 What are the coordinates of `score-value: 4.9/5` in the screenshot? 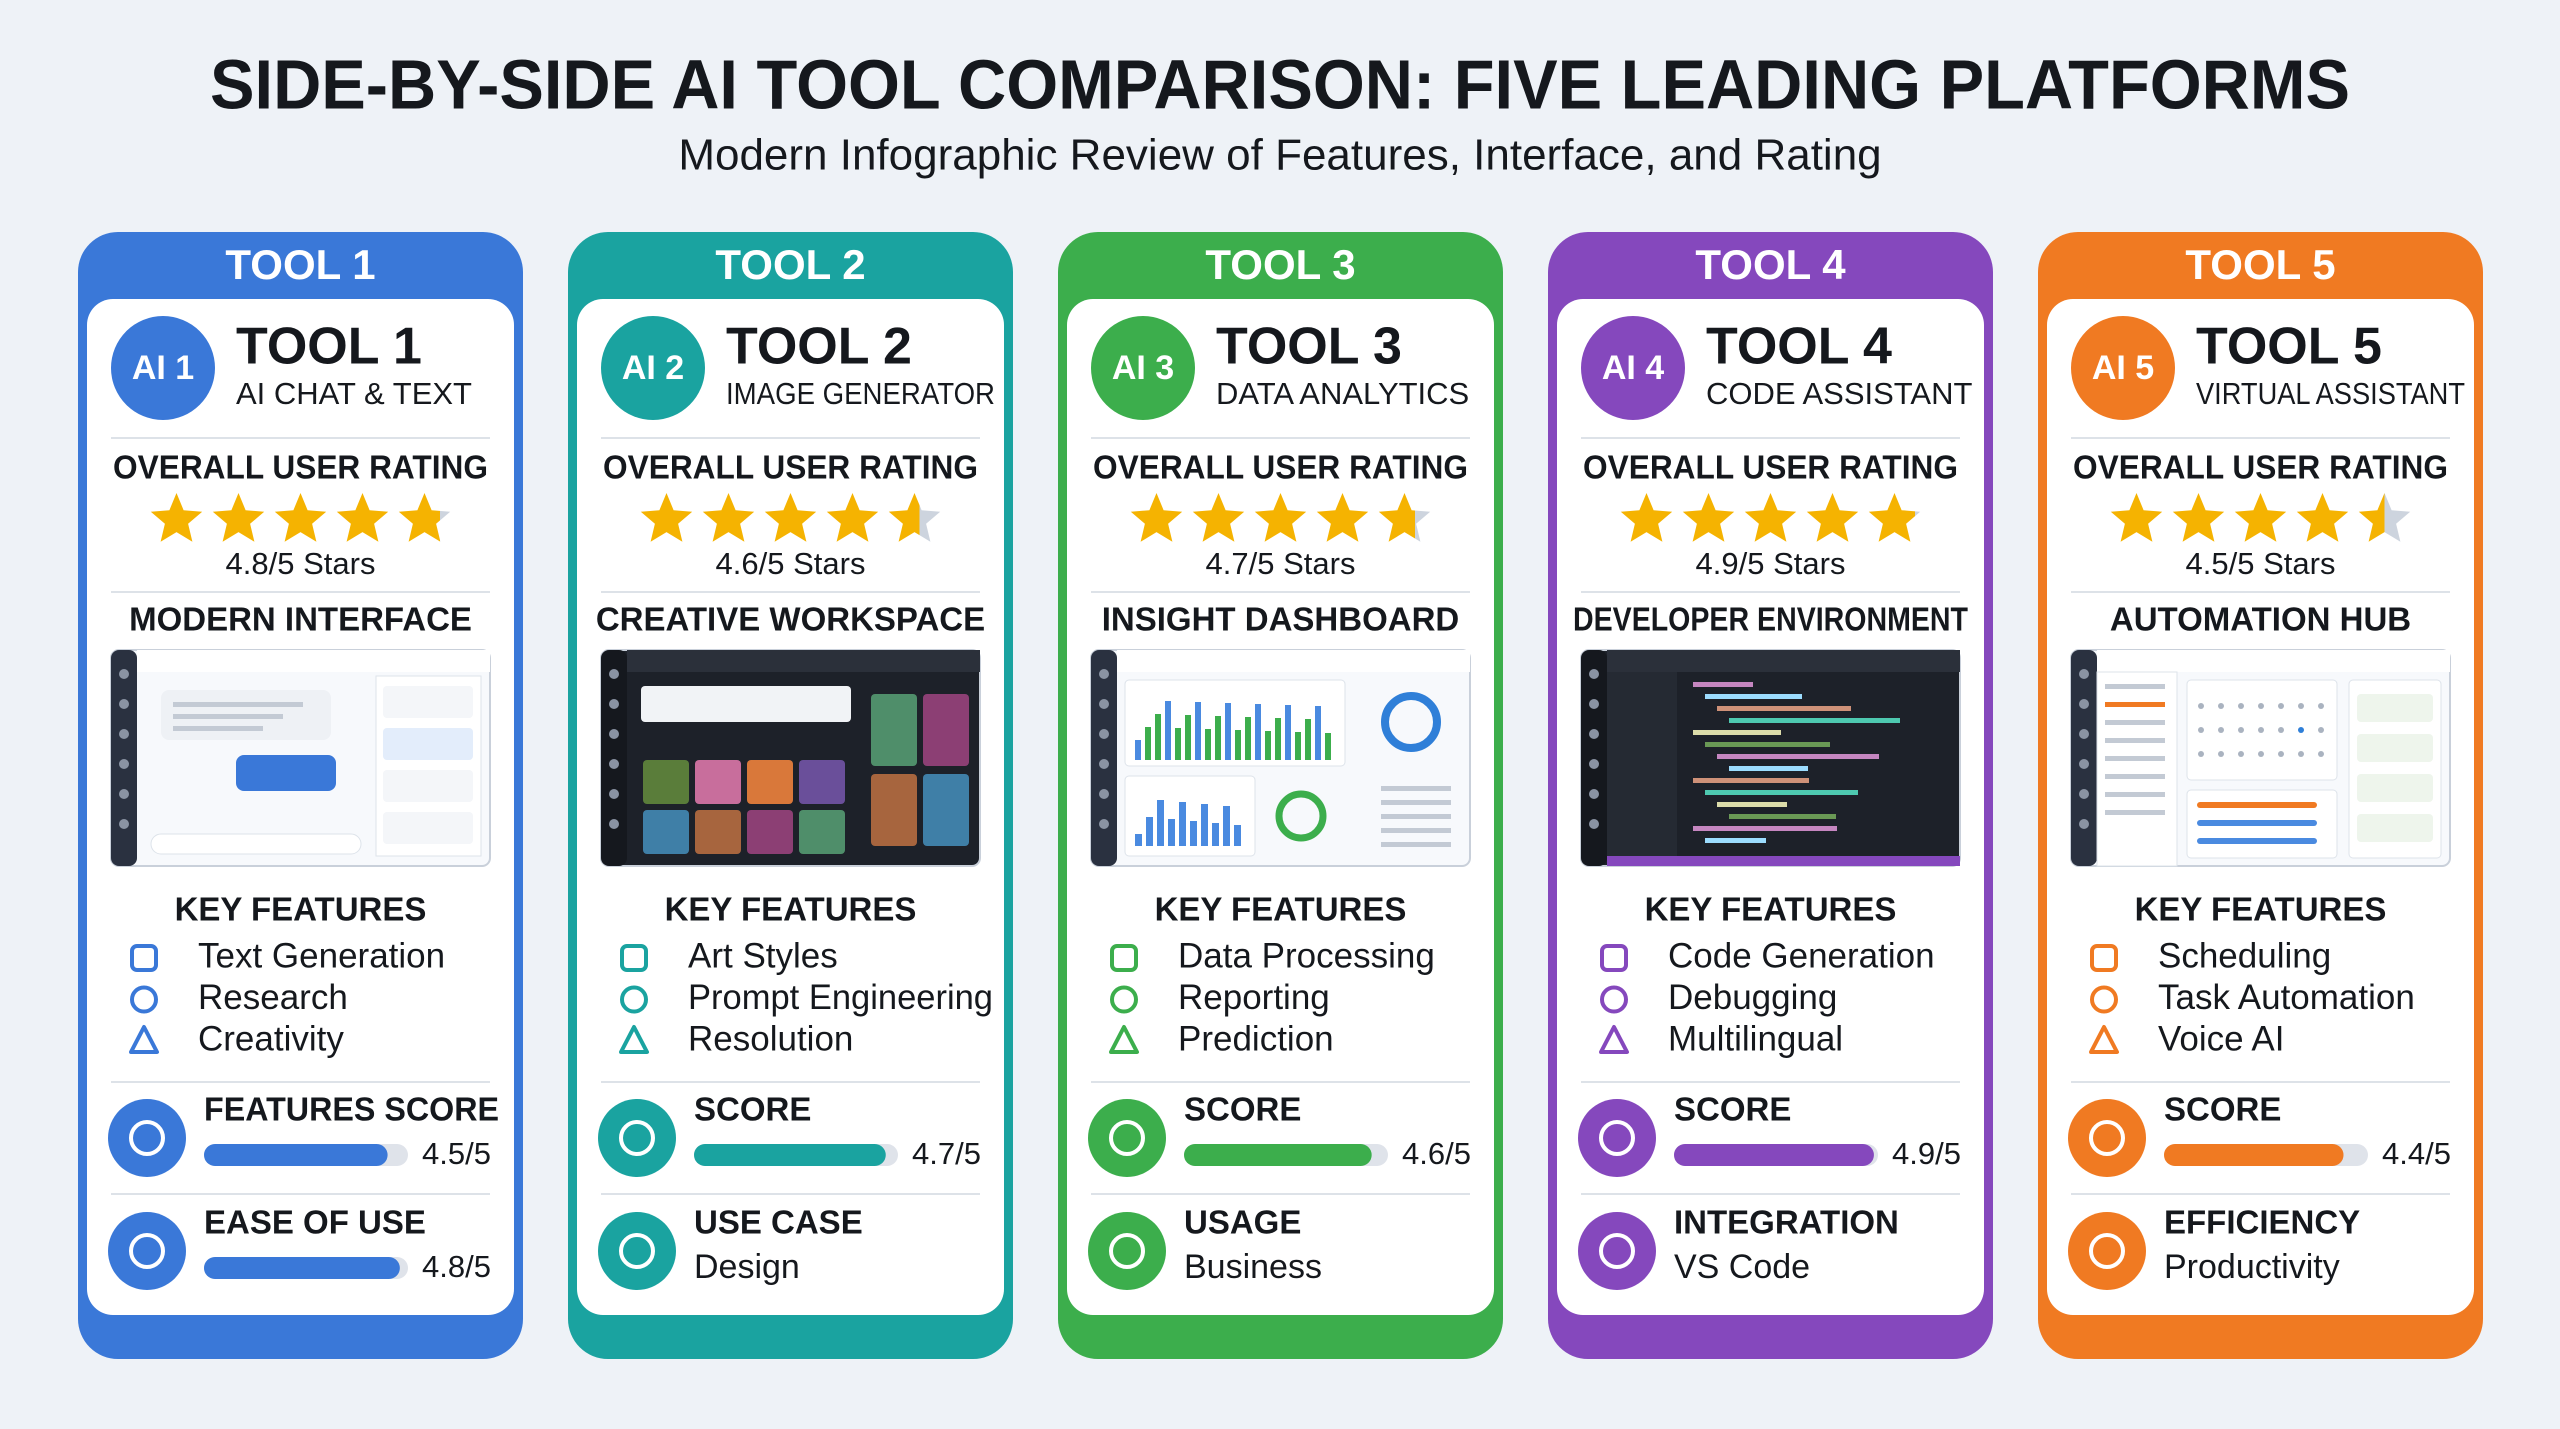 It's located at (1926, 1153).